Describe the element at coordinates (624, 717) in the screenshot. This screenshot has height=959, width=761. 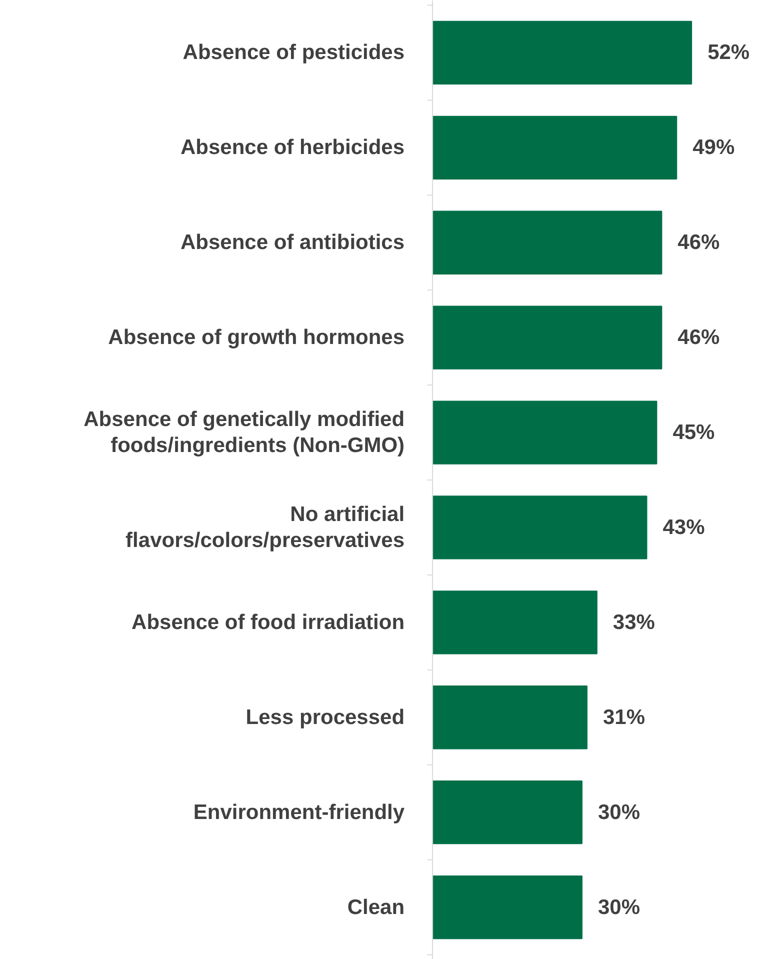
I see `data-label: 31%` at that location.